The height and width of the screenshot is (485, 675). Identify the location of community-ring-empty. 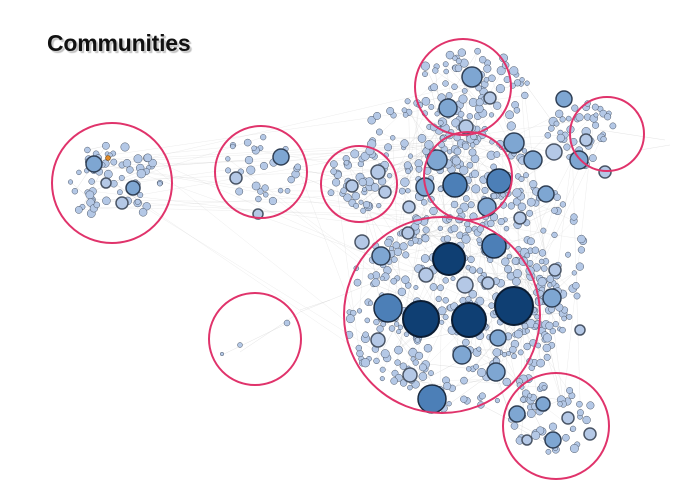
(255, 339).